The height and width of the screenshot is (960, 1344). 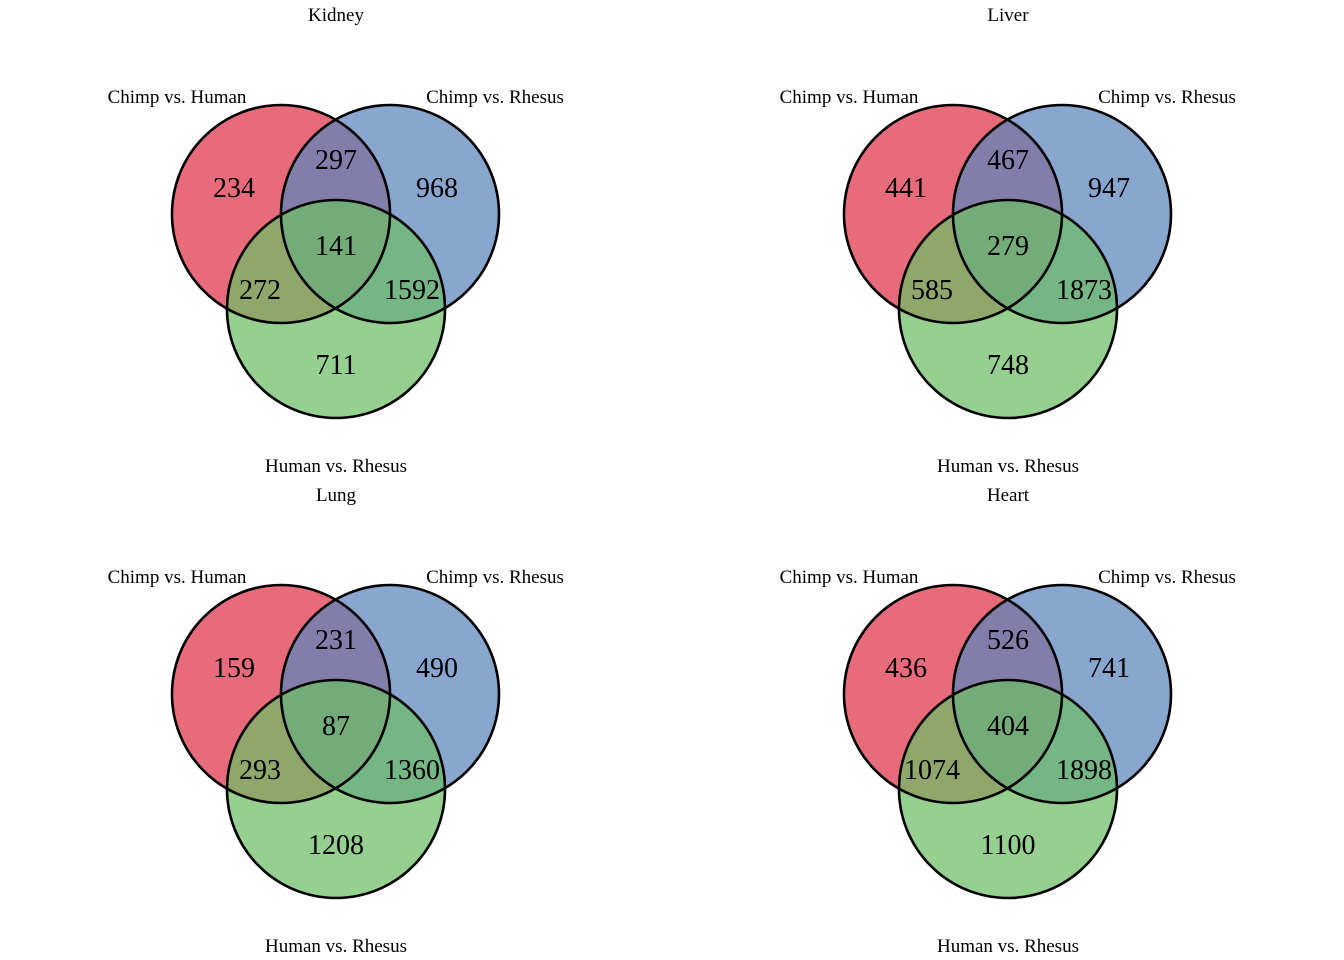 I want to click on count-abc: 279, so click(x=1008, y=246).